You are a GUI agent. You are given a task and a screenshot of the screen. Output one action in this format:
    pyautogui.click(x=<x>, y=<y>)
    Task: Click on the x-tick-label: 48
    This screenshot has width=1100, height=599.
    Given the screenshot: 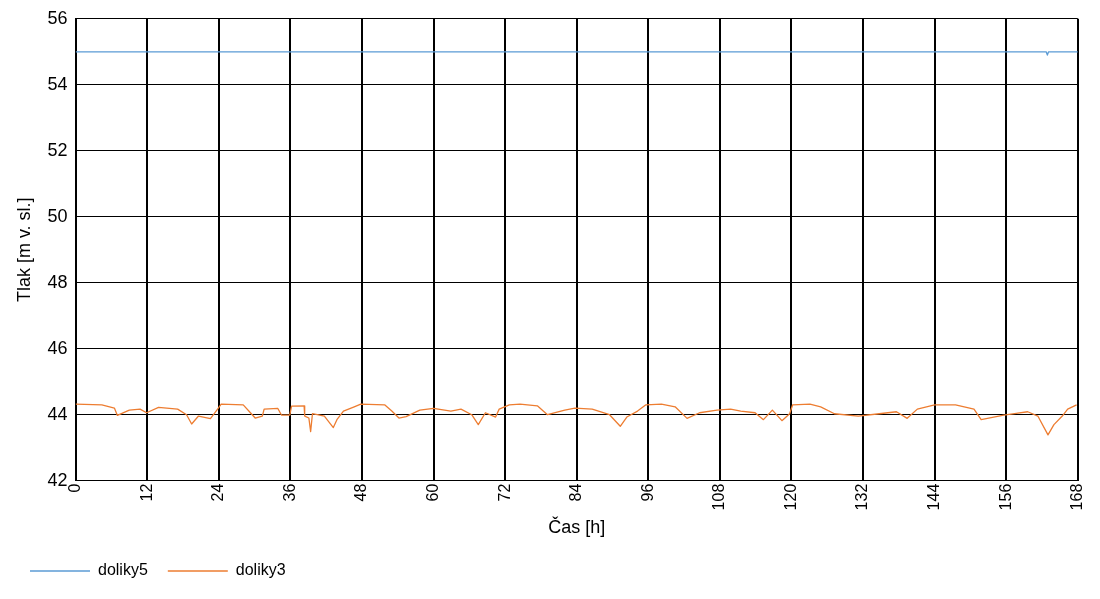 What is the action you would take?
    pyautogui.click(x=361, y=492)
    